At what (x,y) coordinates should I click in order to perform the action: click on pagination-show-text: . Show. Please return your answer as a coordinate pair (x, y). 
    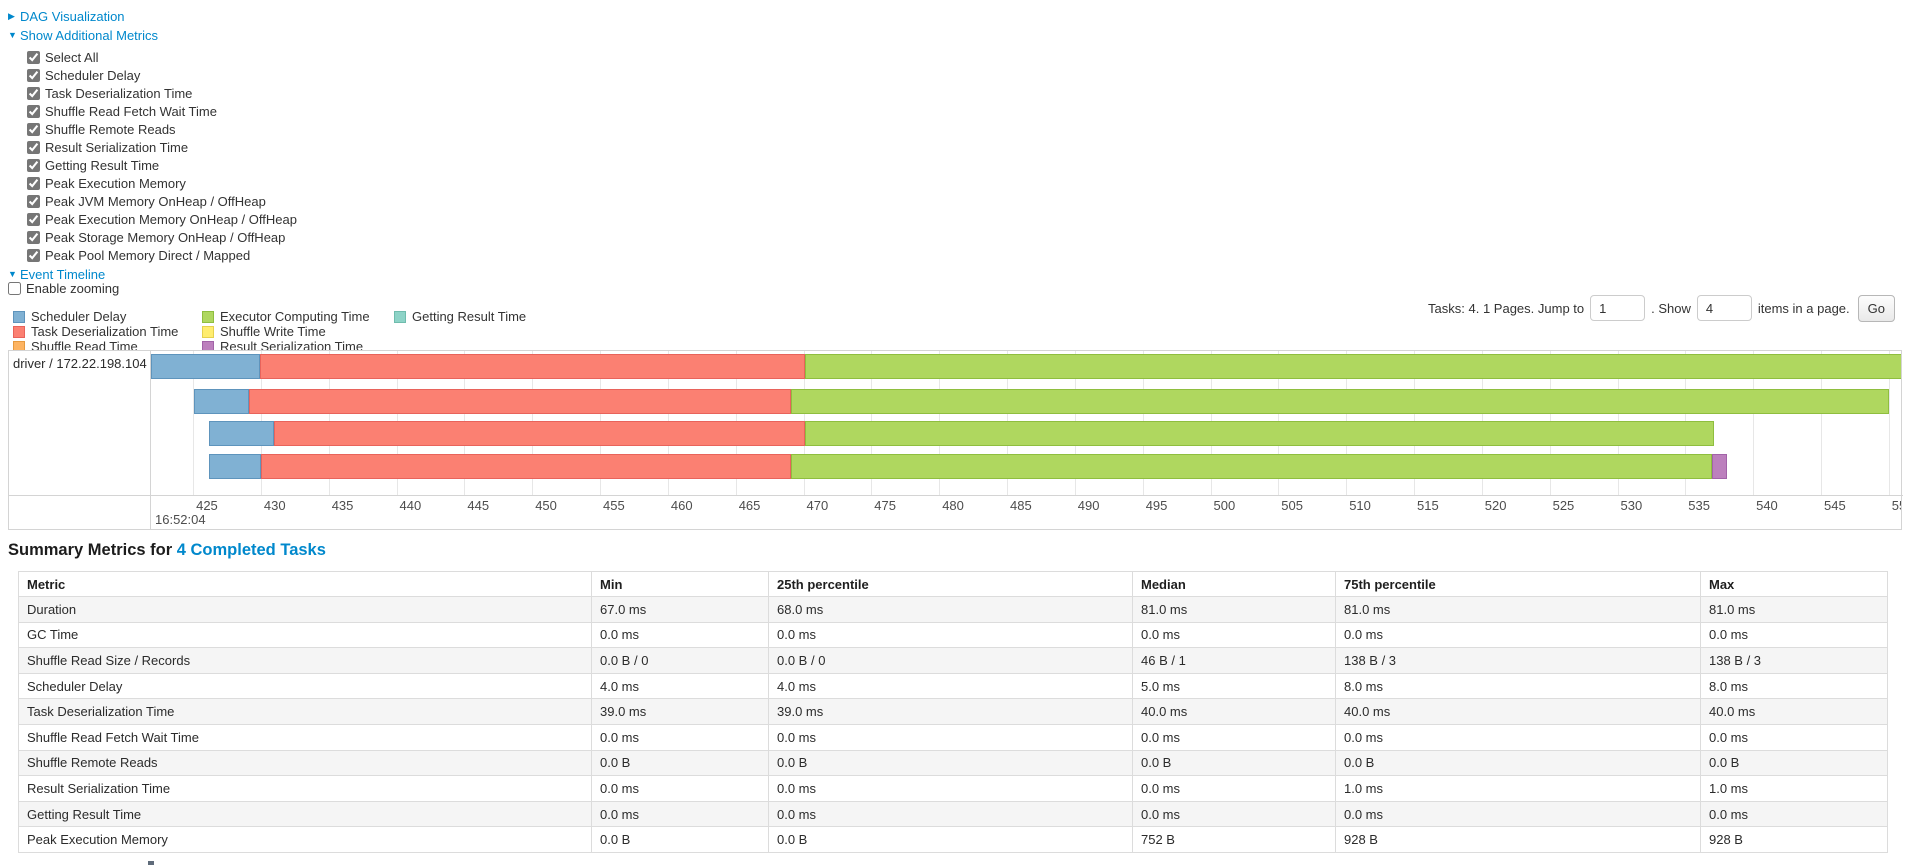
    Looking at the image, I should click on (1671, 308).